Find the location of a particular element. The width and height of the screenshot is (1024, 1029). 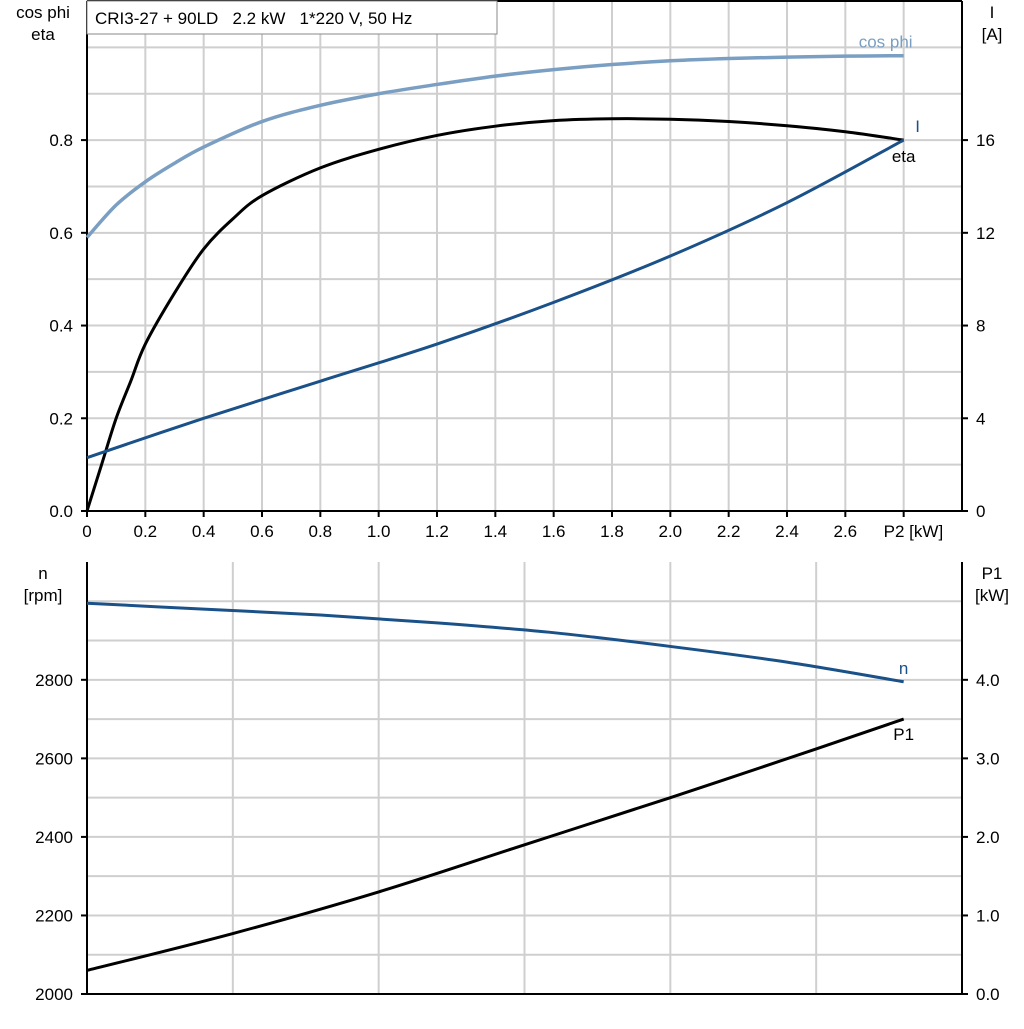

x-tick-label: 1.2 is located at coordinates (437, 531).